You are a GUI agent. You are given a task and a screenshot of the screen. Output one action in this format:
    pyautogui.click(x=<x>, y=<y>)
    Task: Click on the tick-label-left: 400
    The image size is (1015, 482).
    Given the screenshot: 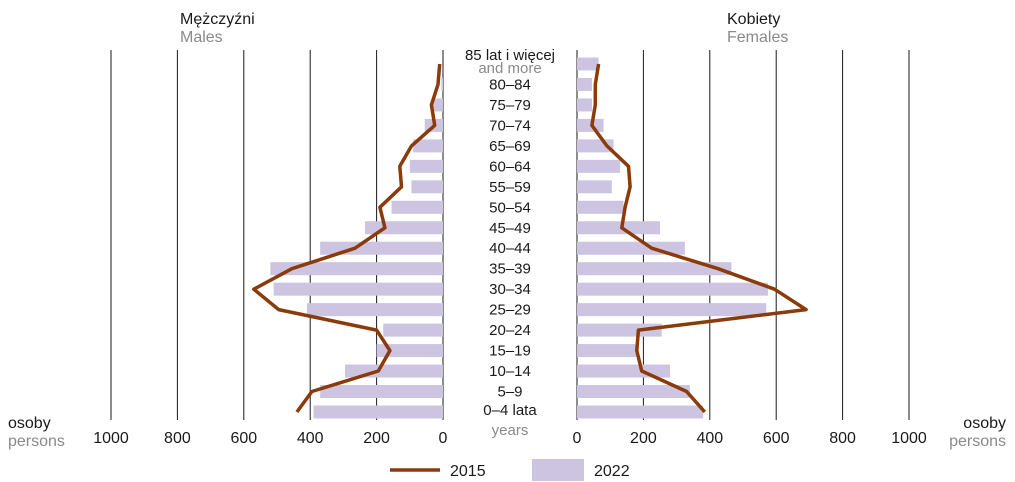 What is the action you would take?
    pyautogui.click(x=310, y=438)
    